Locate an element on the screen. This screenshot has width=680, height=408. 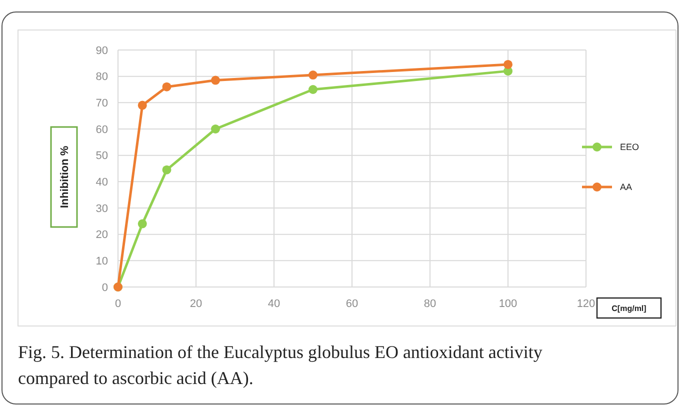
y-tick-label: 90 is located at coordinates (102, 50).